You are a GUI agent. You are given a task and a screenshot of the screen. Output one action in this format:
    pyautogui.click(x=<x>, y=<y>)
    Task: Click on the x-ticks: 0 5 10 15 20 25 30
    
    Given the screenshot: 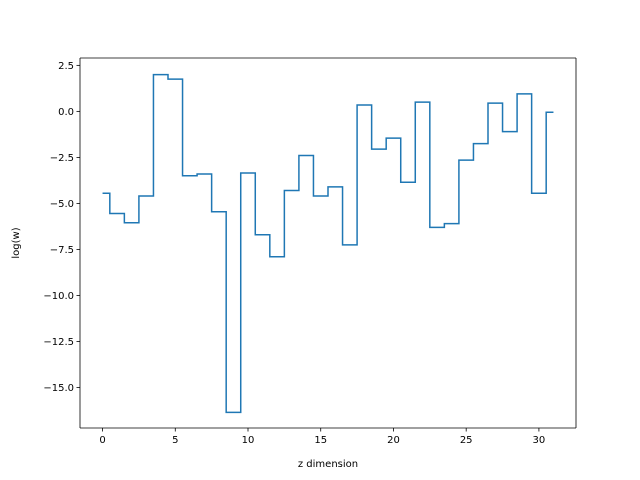 What is the action you would take?
    pyautogui.click(x=322, y=437)
    